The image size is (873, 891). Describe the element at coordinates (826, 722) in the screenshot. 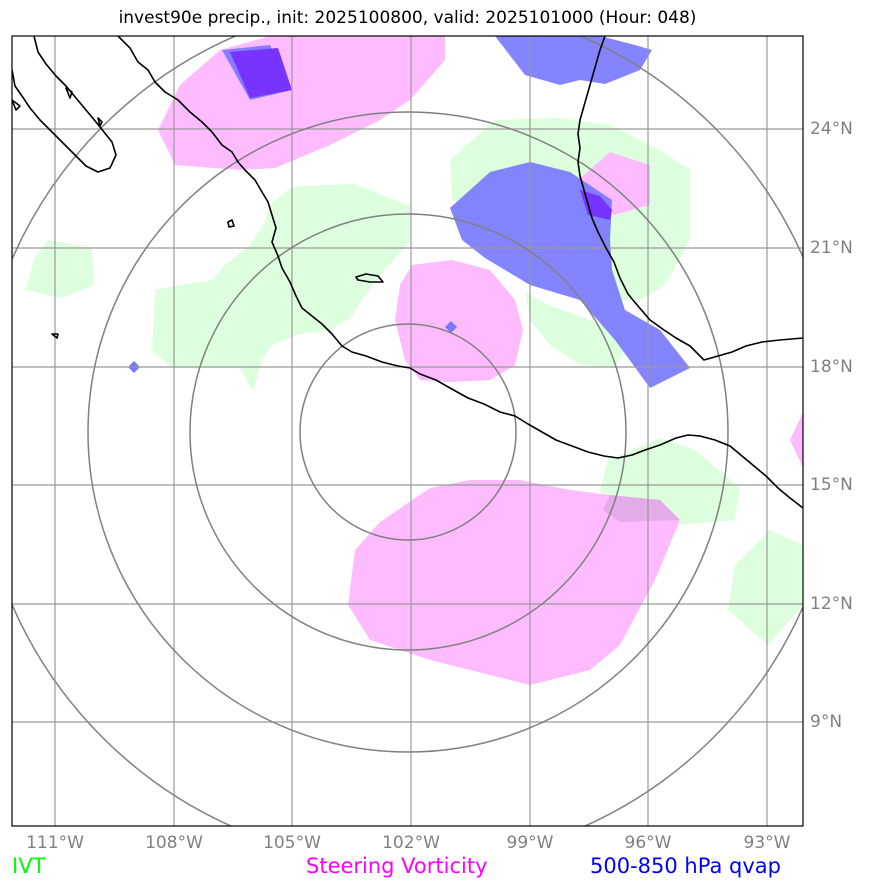

I see `lat-label-9n: 9°N` at that location.